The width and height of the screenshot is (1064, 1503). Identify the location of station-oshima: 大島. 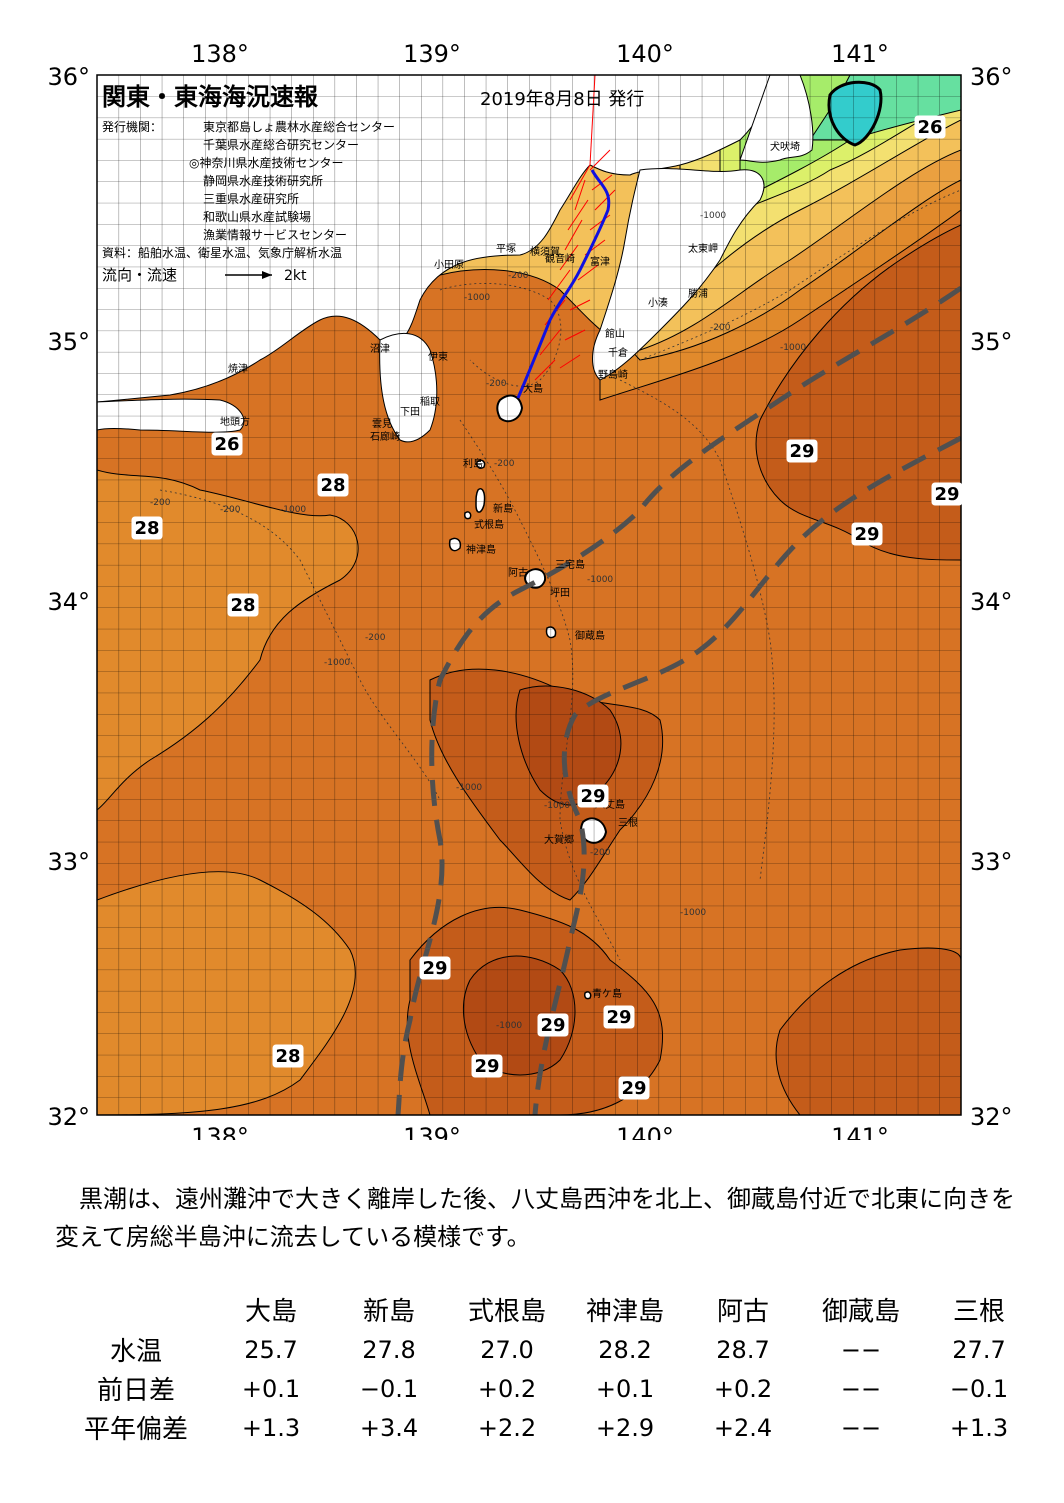
(270, 1311).